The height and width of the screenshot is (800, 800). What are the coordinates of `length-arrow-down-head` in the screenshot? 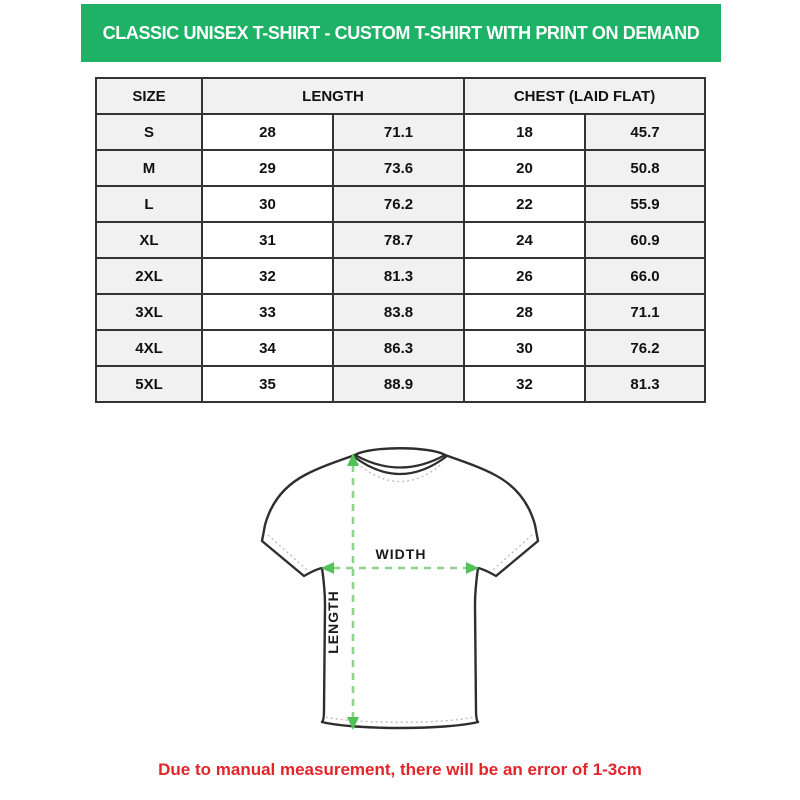 It's located at (353, 723).